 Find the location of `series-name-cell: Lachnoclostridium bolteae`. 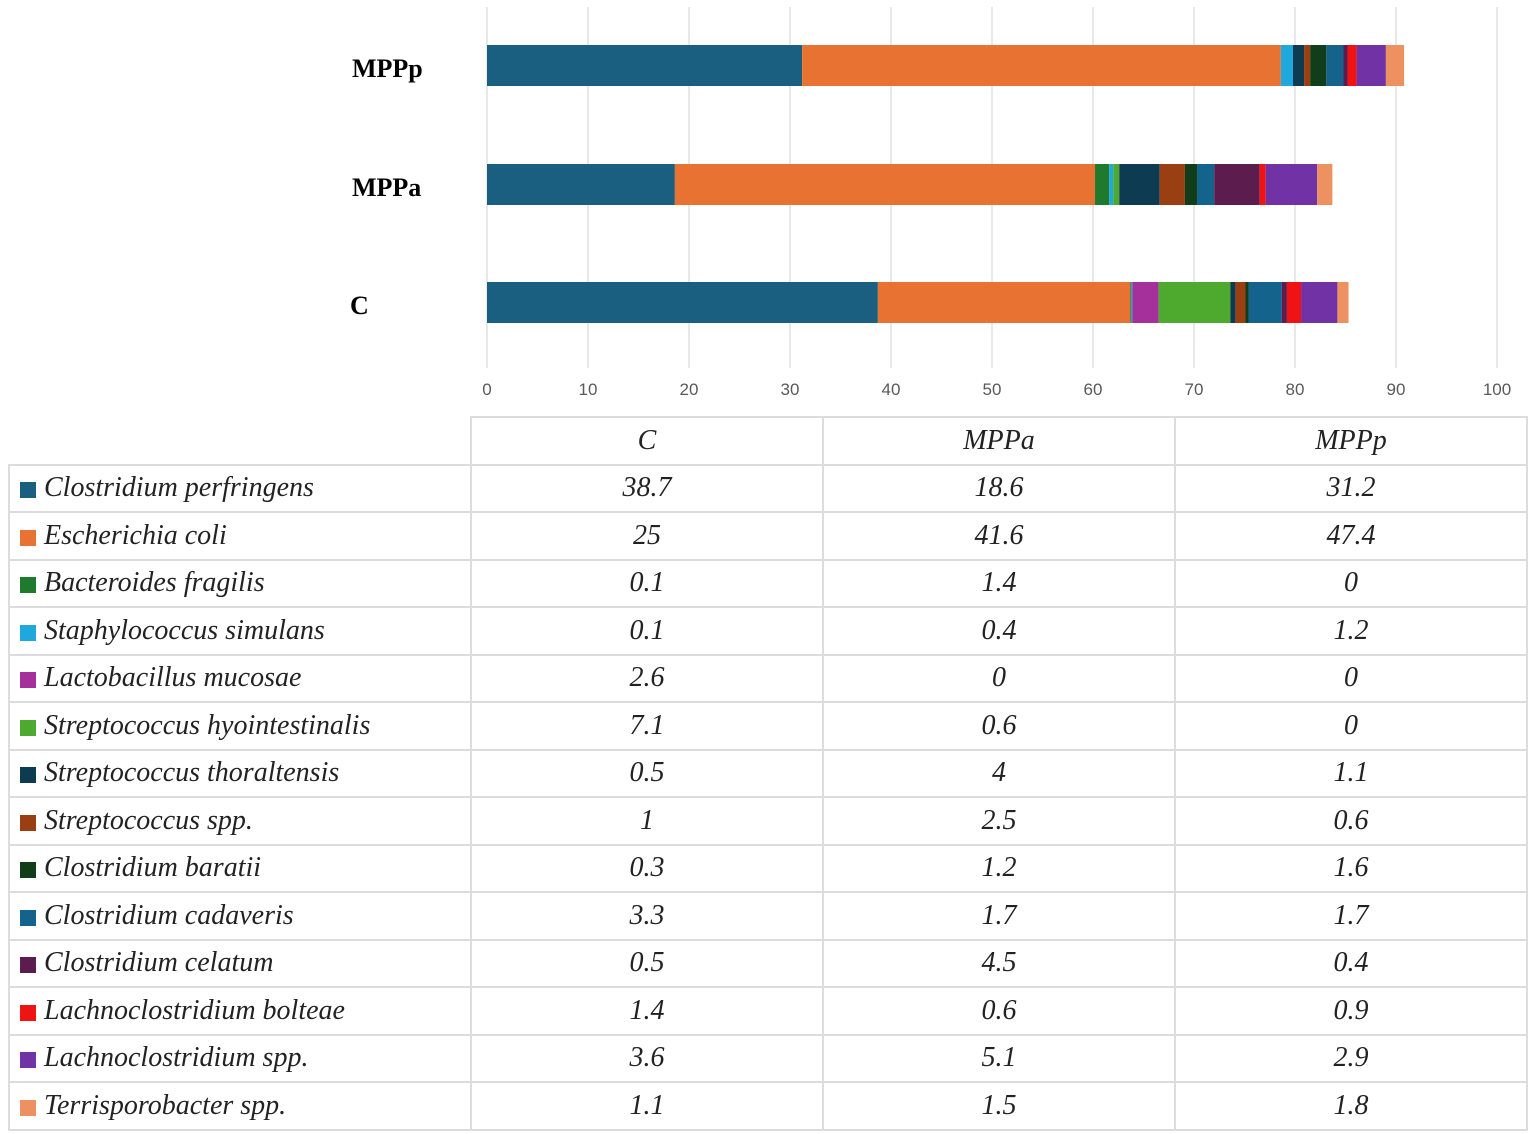

series-name-cell: Lachnoclostridium bolteae is located at coordinates (240, 1011).